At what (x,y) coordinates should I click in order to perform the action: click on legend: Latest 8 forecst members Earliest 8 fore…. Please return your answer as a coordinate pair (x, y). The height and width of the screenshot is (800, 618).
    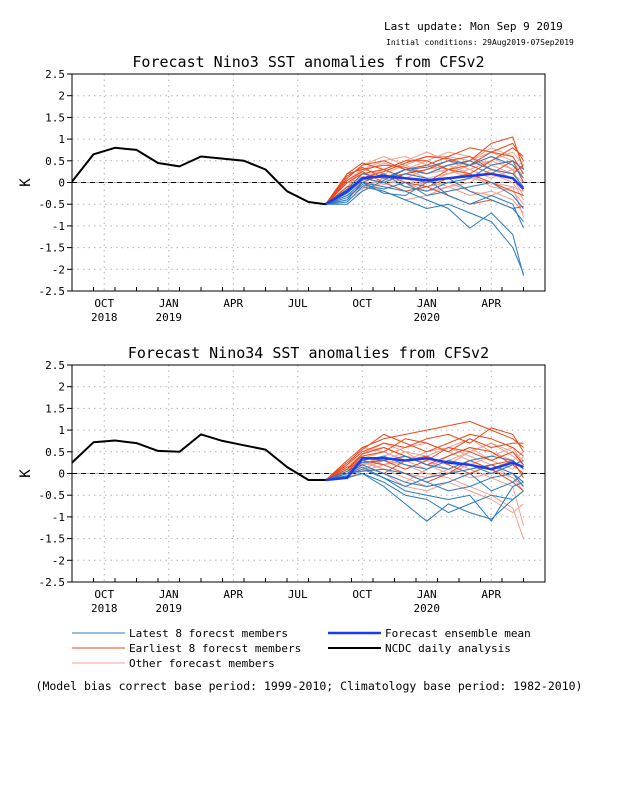
    Looking at the image, I should click on (301, 648).